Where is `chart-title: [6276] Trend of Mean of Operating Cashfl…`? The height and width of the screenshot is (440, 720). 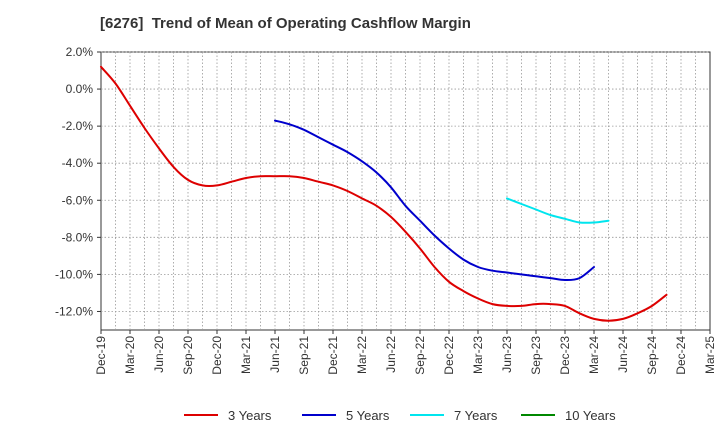 chart-title: [6276] Trend of Mean of Operating Cashfl… is located at coordinates (285, 23).